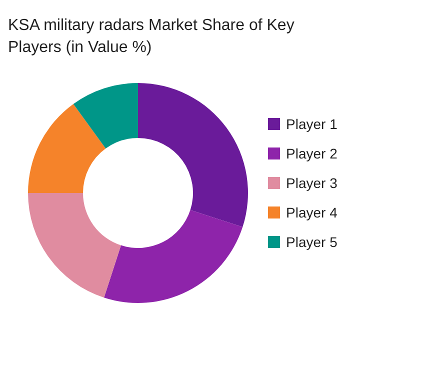 The width and height of the screenshot is (429, 370). Describe the element at coordinates (312, 154) in the screenshot. I see `legend-label: Player 2` at that location.